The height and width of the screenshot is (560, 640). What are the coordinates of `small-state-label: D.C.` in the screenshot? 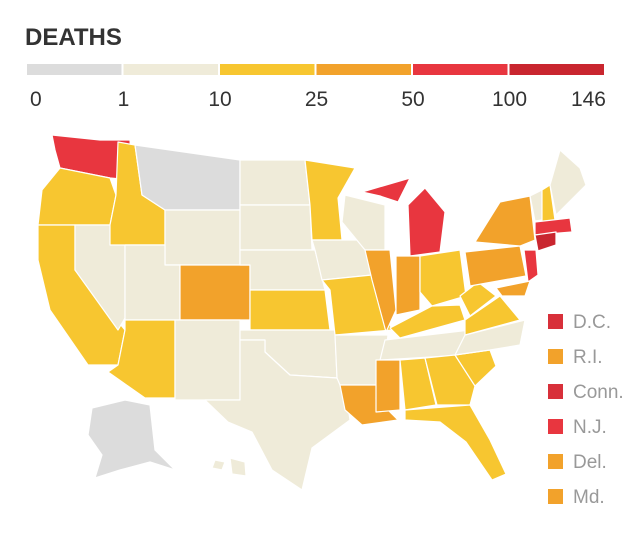 It's located at (592, 322).